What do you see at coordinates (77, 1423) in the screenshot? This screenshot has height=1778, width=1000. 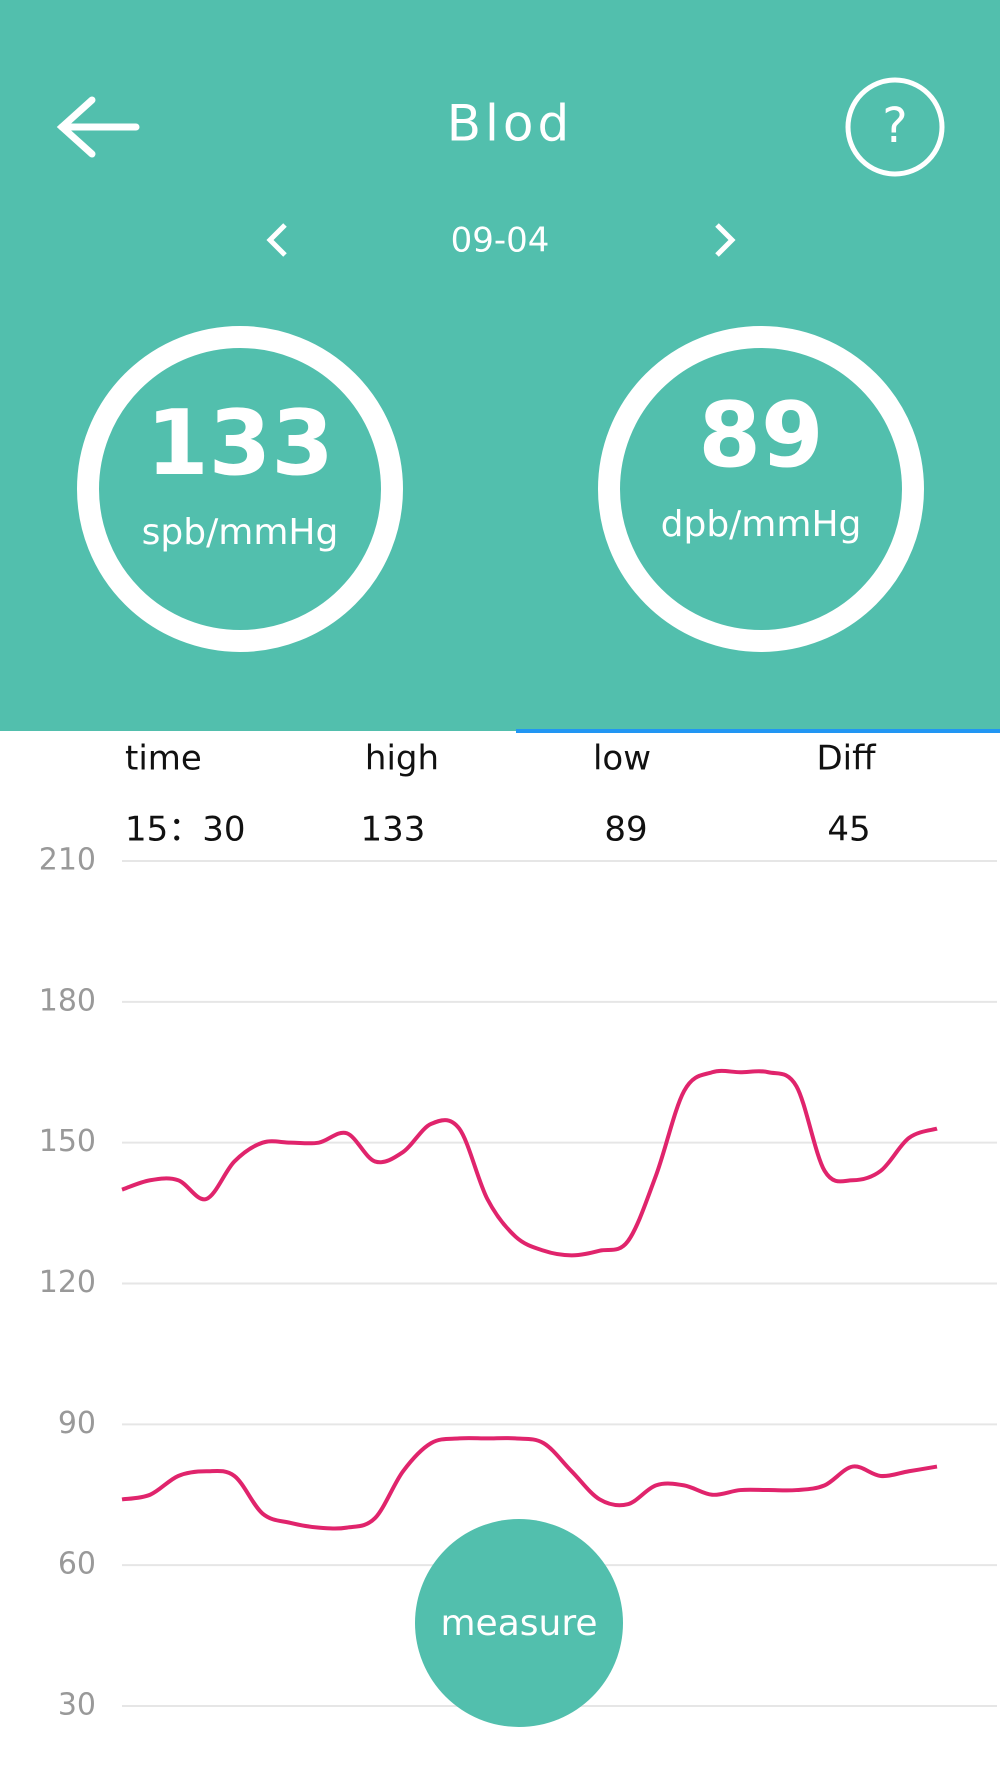 I see `y-tick-label: 90` at bounding box center [77, 1423].